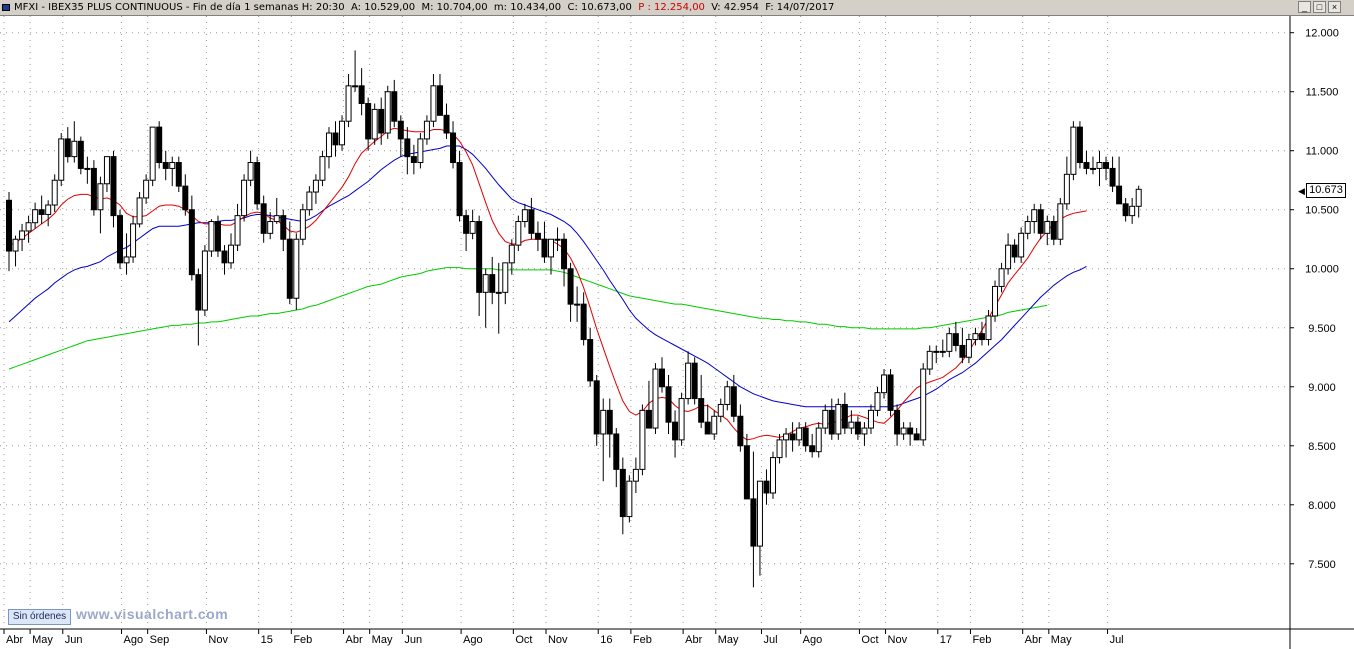 The width and height of the screenshot is (1354, 649). What do you see at coordinates (454, 7) in the screenshot?
I see `high-value: M: 10.704,00` at bounding box center [454, 7].